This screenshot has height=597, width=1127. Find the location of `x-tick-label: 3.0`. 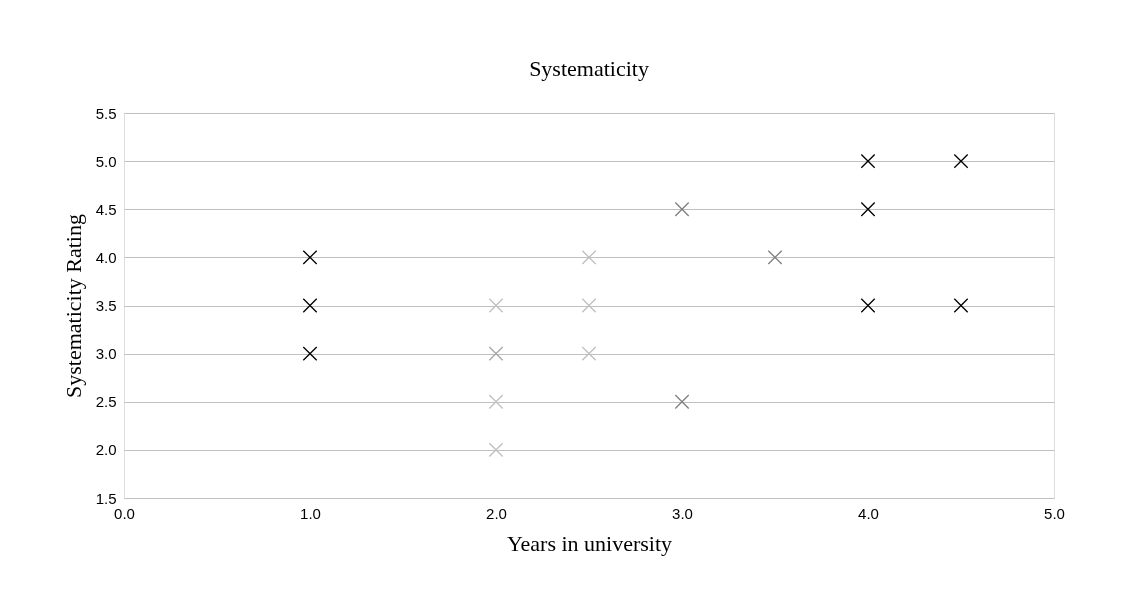

x-tick-label: 3.0 is located at coordinates (682, 513).